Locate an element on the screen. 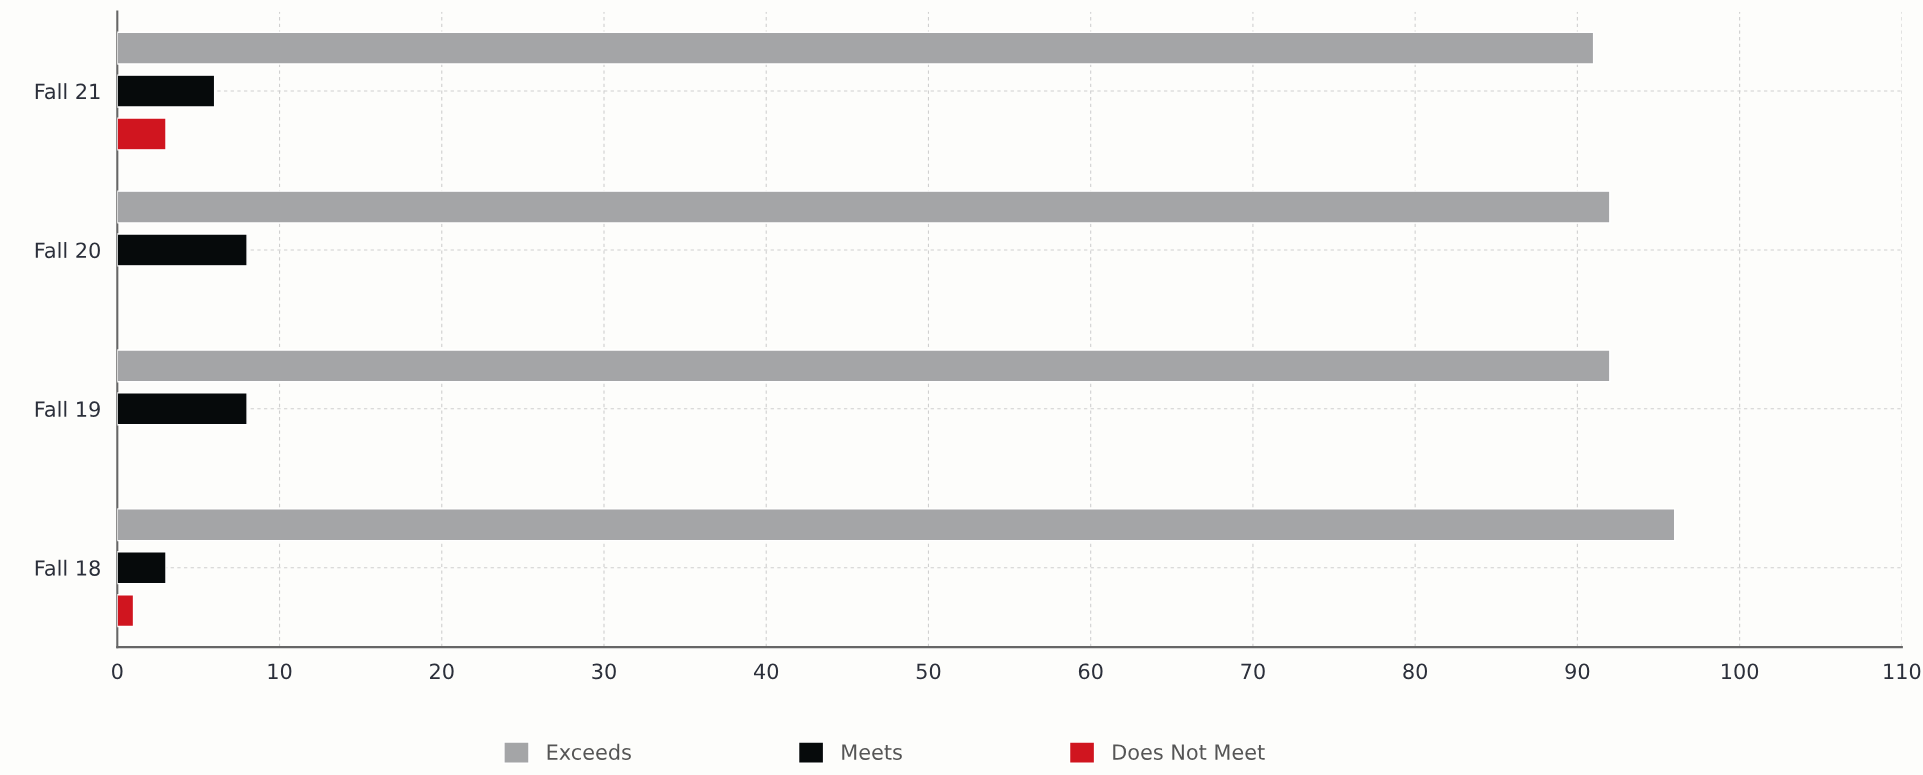 The height and width of the screenshot is (775, 1923). x-tick-label: 100 is located at coordinates (1740, 671).